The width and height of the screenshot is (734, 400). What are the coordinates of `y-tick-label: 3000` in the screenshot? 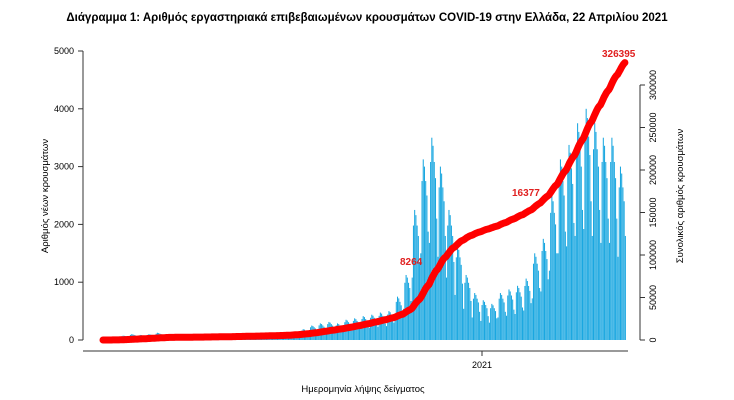 It's located at (64, 167).